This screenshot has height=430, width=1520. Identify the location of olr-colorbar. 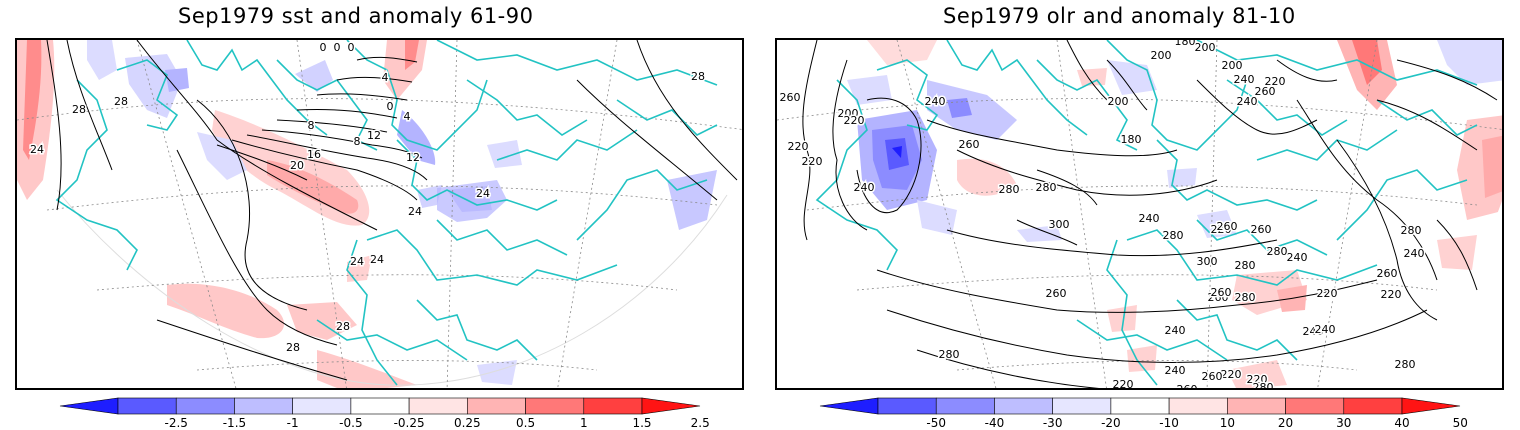
(1140, 406).